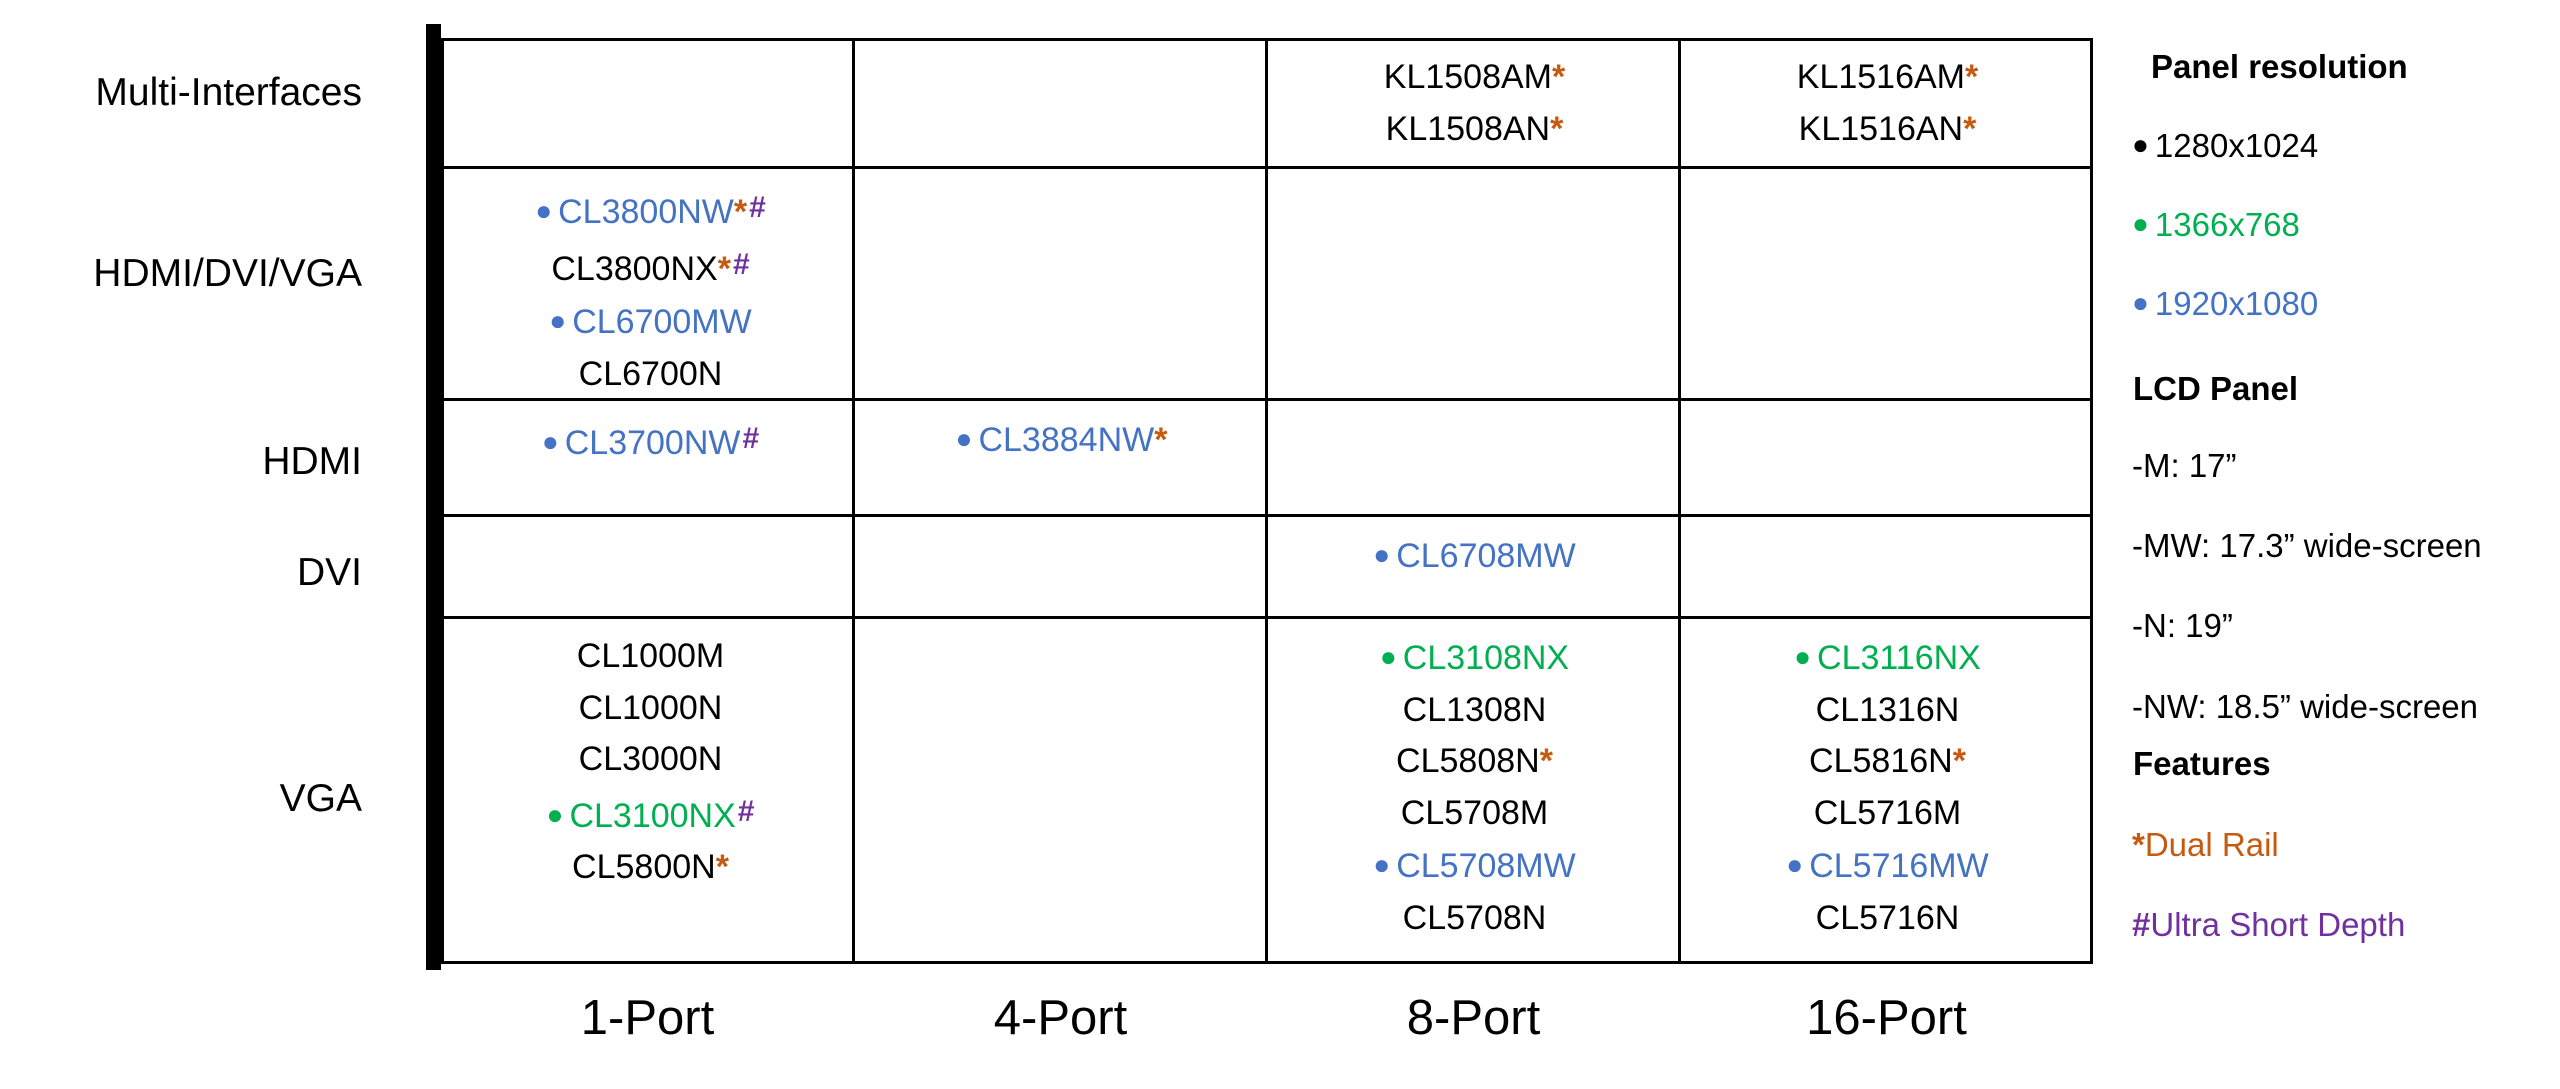  I want to click on column-label-16-port: 16-Port, so click(1886, 1018).